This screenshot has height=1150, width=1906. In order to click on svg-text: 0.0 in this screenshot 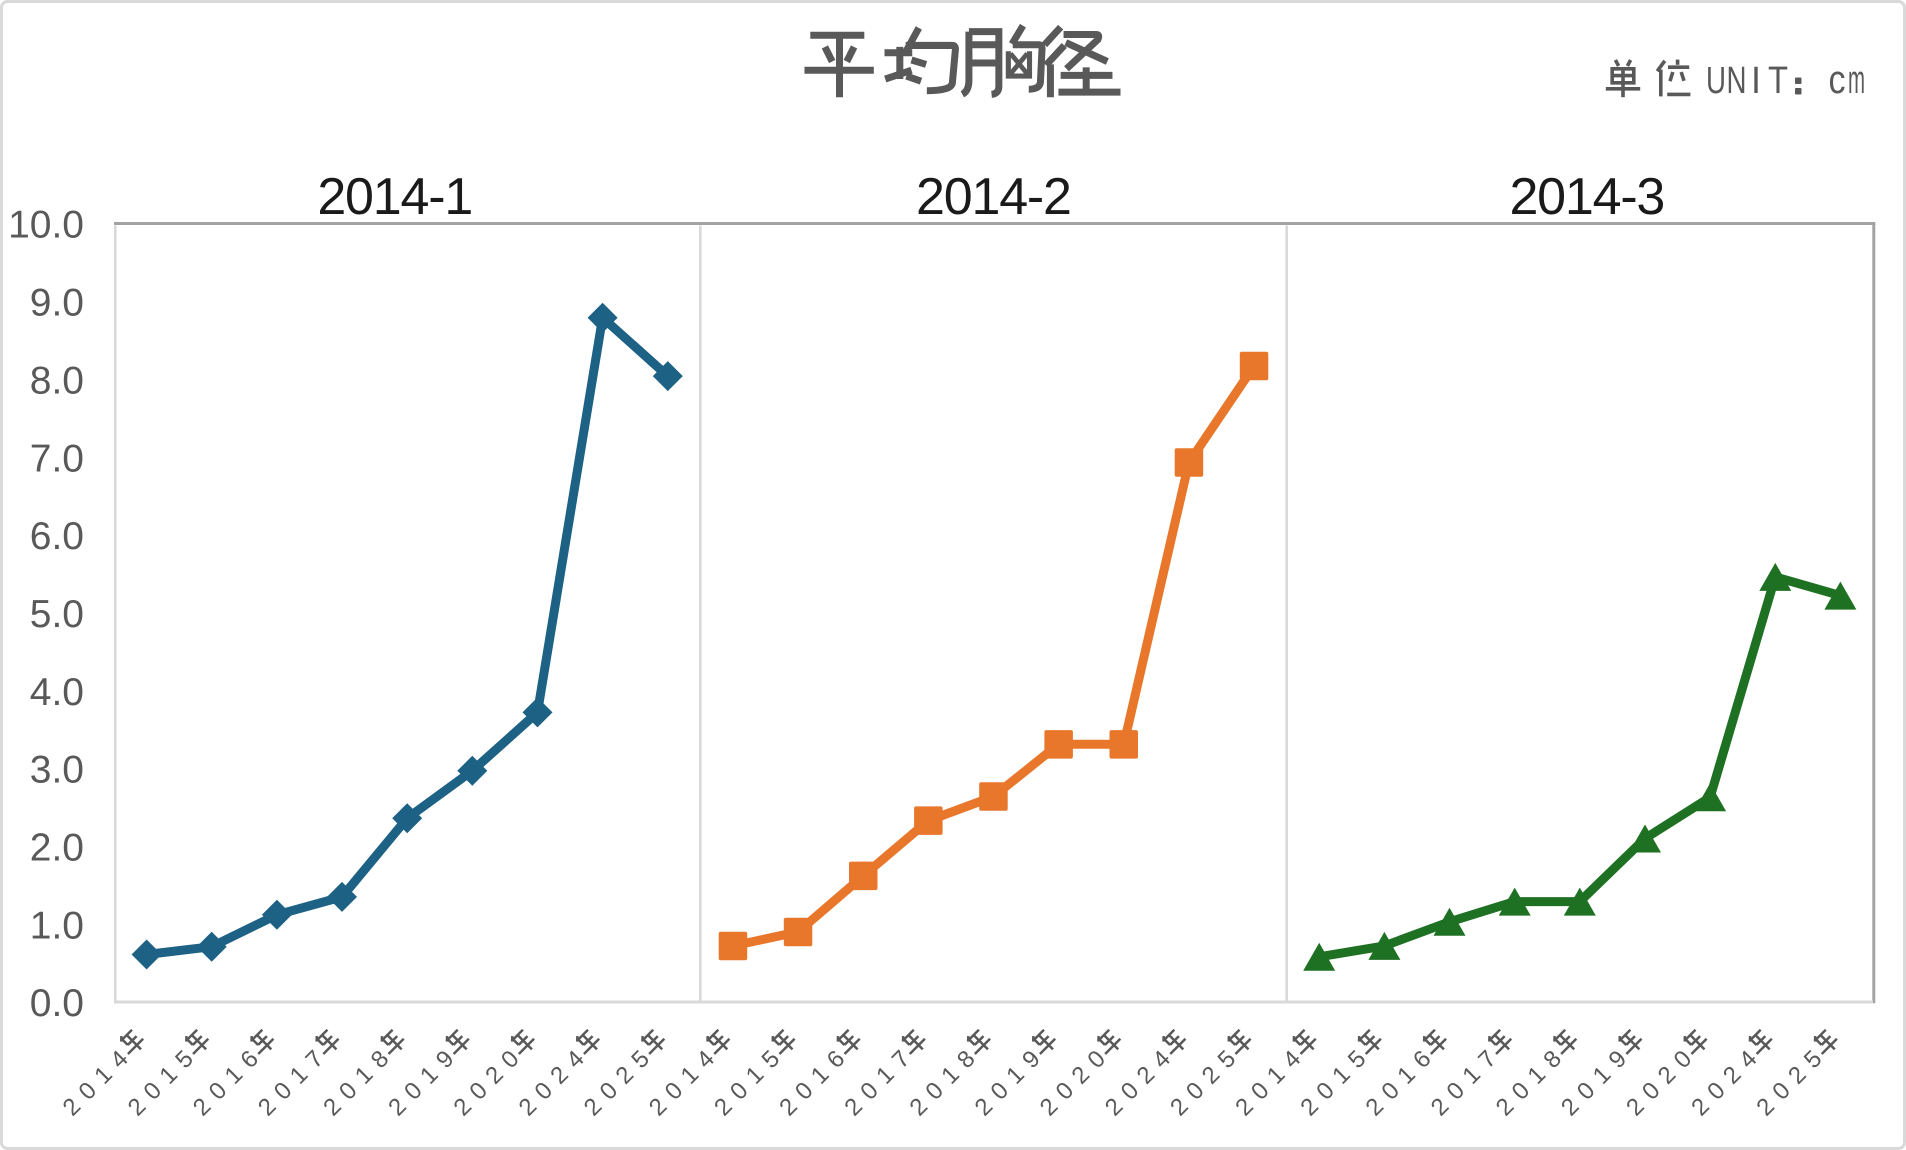, I will do `click(57, 1003)`.